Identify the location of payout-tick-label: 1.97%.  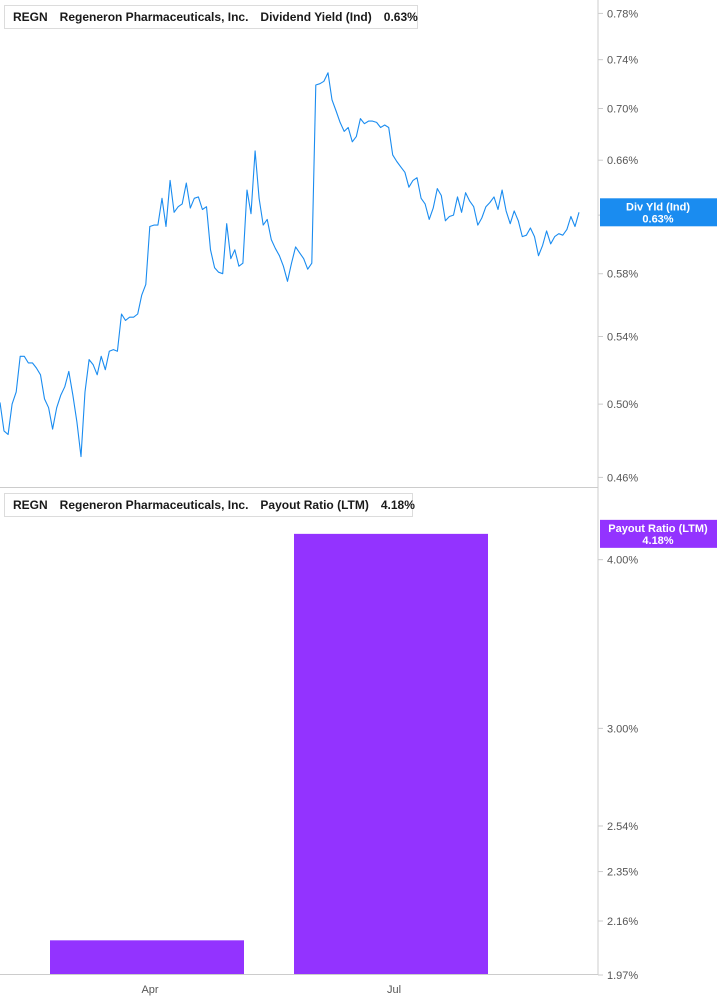
(622, 976).